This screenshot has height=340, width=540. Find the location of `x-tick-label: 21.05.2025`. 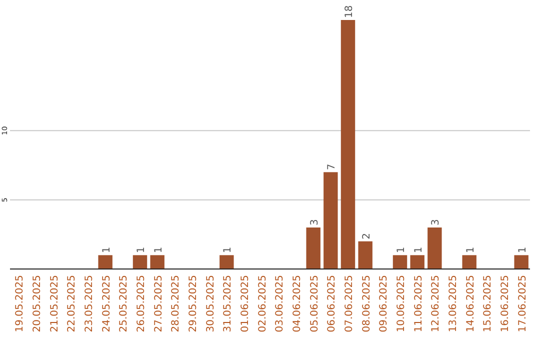

x-tick-label: 21.05.2025 is located at coordinates (54, 303).